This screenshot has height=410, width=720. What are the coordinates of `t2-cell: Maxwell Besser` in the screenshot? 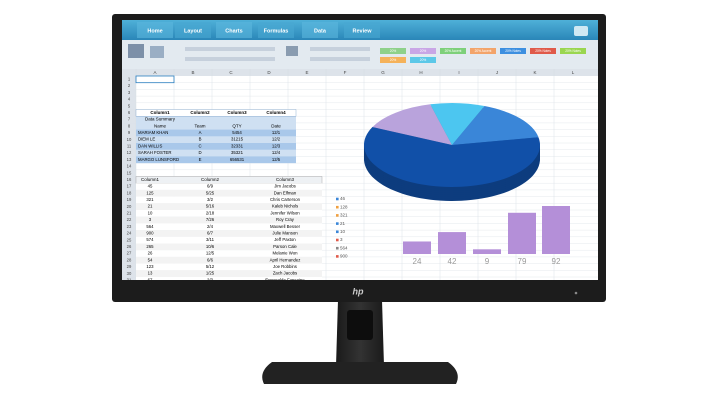 It's located at (285, 226).